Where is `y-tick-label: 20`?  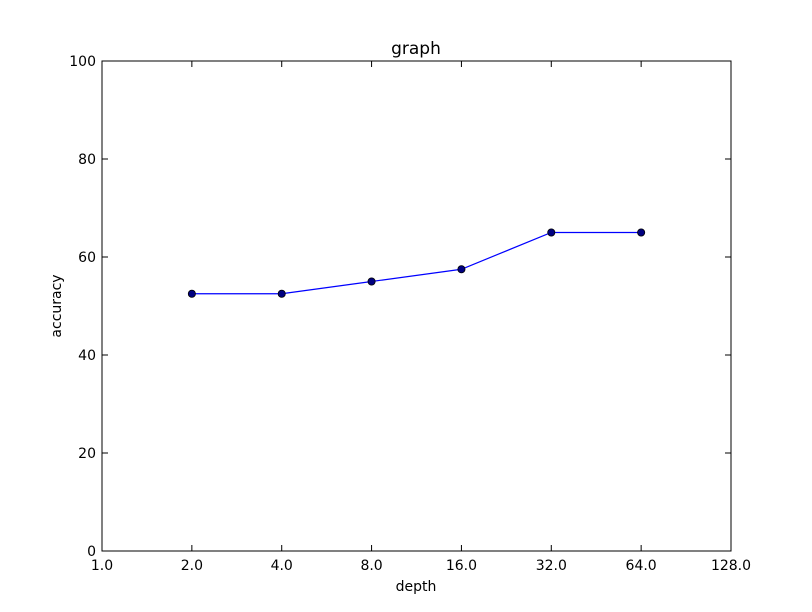 y-tick-label: 20 is located at coordinates (87, 454).